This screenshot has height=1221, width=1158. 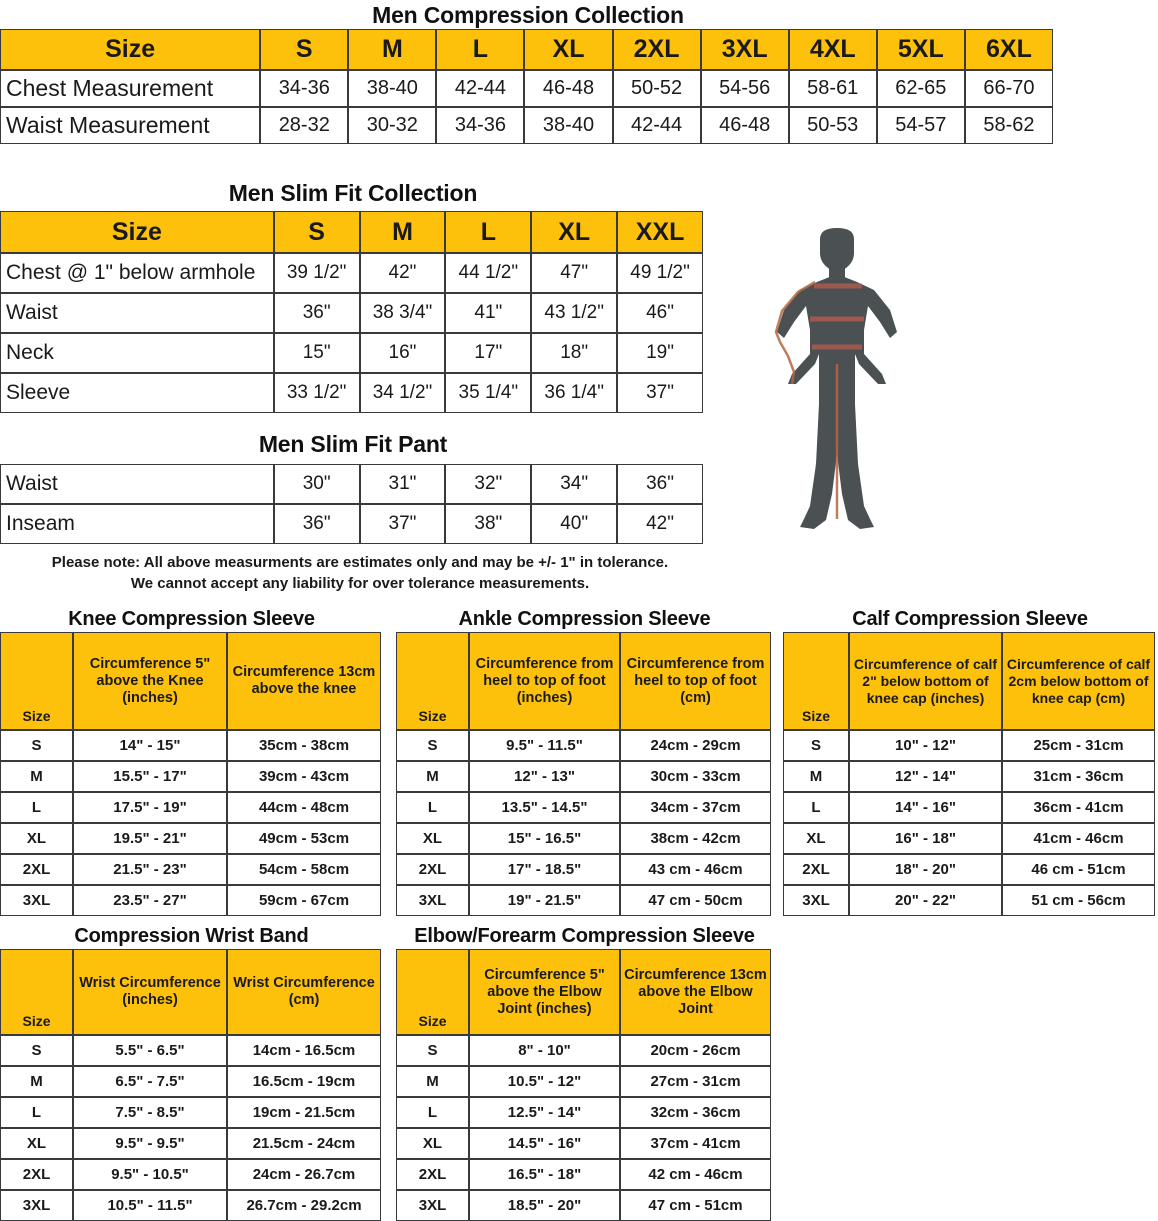 What do you see at coordinates (832, 88) in the screenshot?
I see `cell: 58-61` at bounding box center [832, 88].